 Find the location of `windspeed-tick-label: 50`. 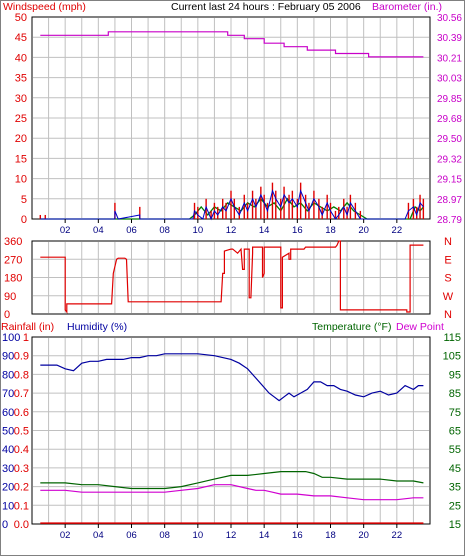

windspeed-tick-label: 50 is located at coordinates (21, 18).